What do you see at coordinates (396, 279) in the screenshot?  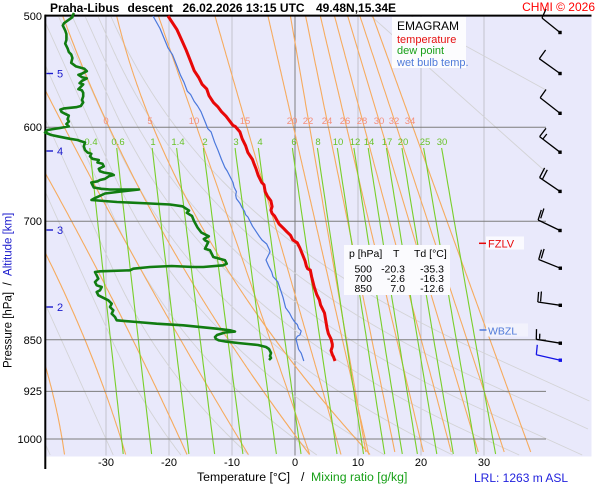 I see `svg-text: -2.6` at bounding box center [396, 279].